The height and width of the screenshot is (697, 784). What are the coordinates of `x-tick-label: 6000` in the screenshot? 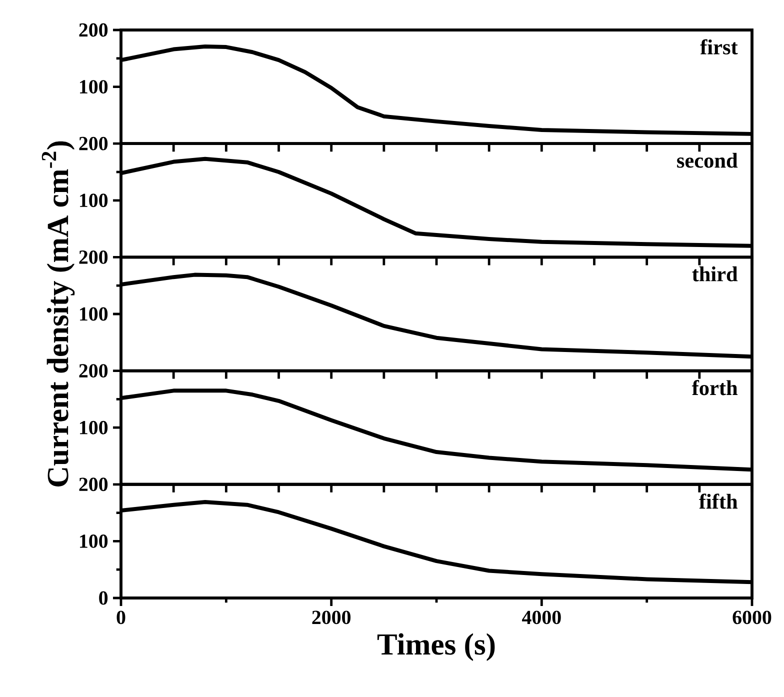 It's located at (752, 617).